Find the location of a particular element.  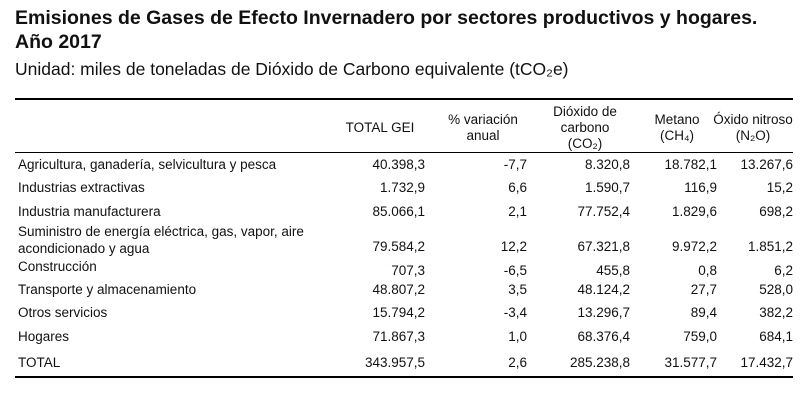

cell-n2o: 17.432,7 is located at coordinates (766, 362).